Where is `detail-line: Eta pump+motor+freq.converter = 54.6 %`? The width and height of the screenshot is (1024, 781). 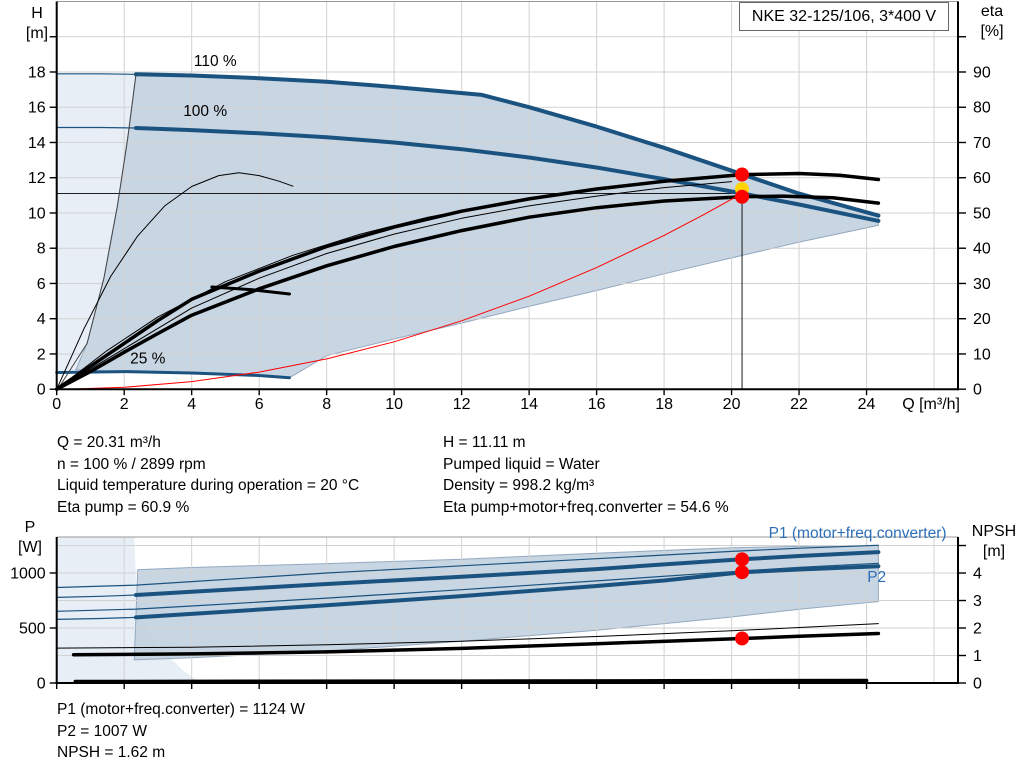
detail-line: Eta pump+motor+freq.converter = 54.6 % is located at coordinates (586, 507).